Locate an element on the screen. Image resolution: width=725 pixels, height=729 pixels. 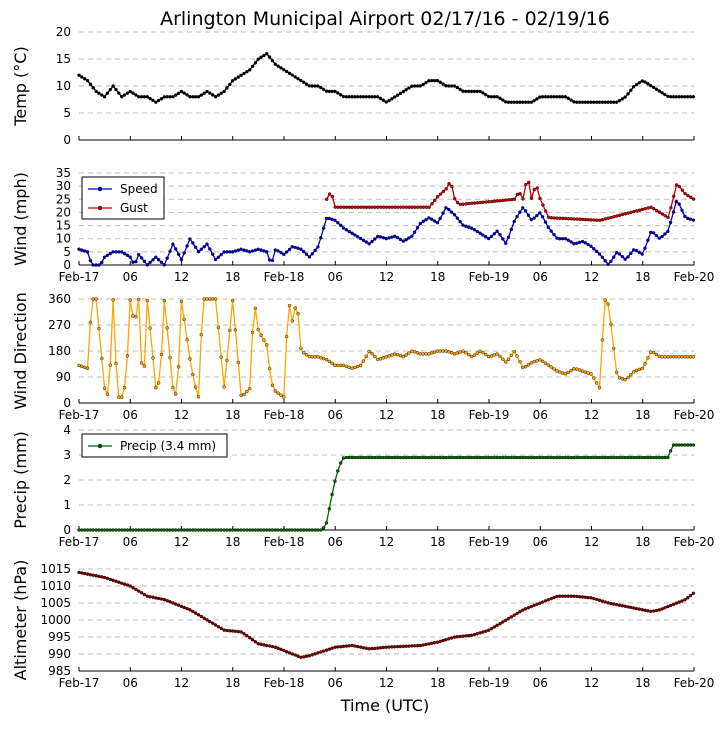
x-tick-label: Feb-18 is located at coordinates (284, 542).